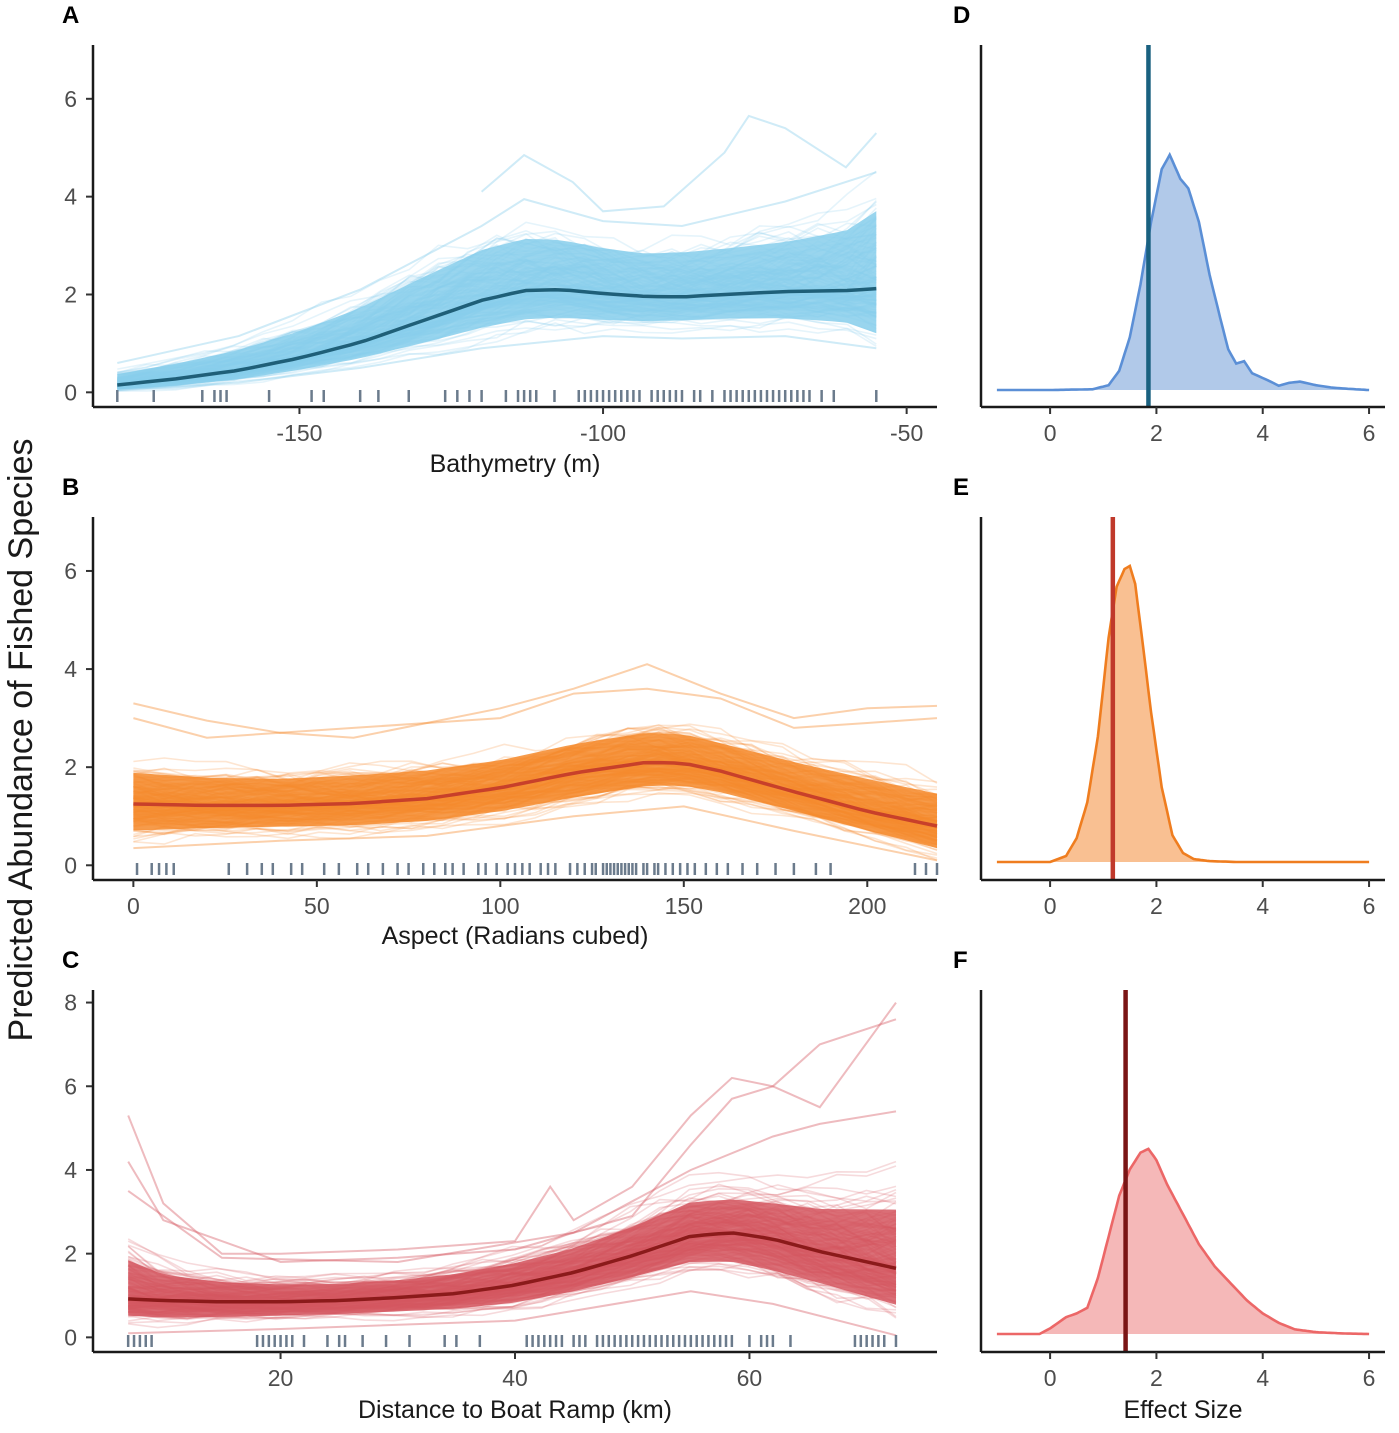  I want to click on panel-a-letter: A, so click(70, 15).